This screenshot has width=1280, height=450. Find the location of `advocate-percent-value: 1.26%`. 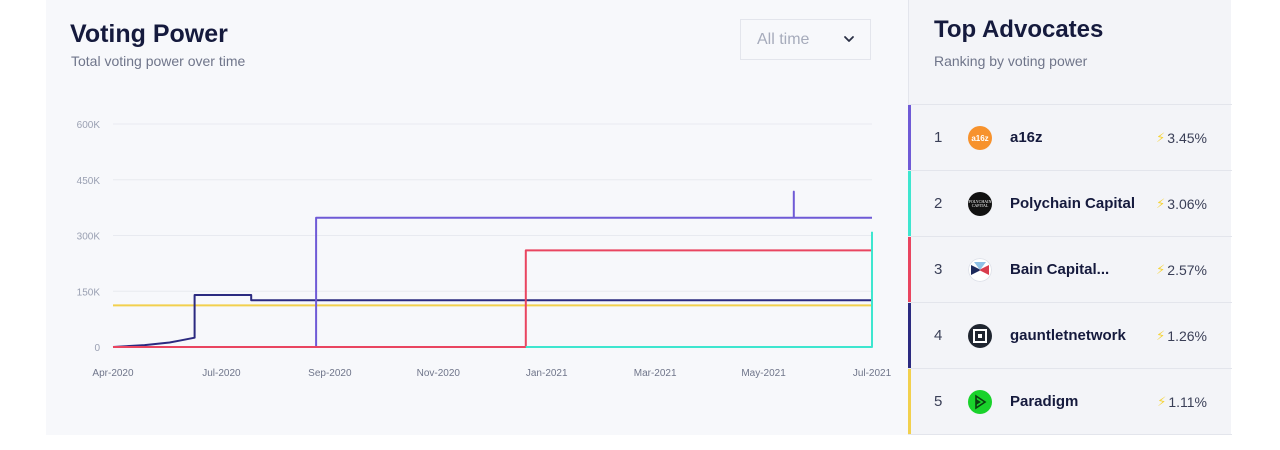

advocate-percent-value: 1.26% is located at coordinates (1187, 335).